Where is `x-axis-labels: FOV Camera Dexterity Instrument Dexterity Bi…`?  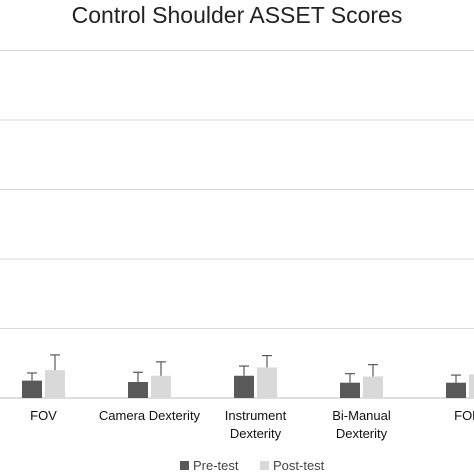 x-axis-labels: FOV Camera Dexterity Instrument Dexterity Bi… is located at coordinates (252, 424).